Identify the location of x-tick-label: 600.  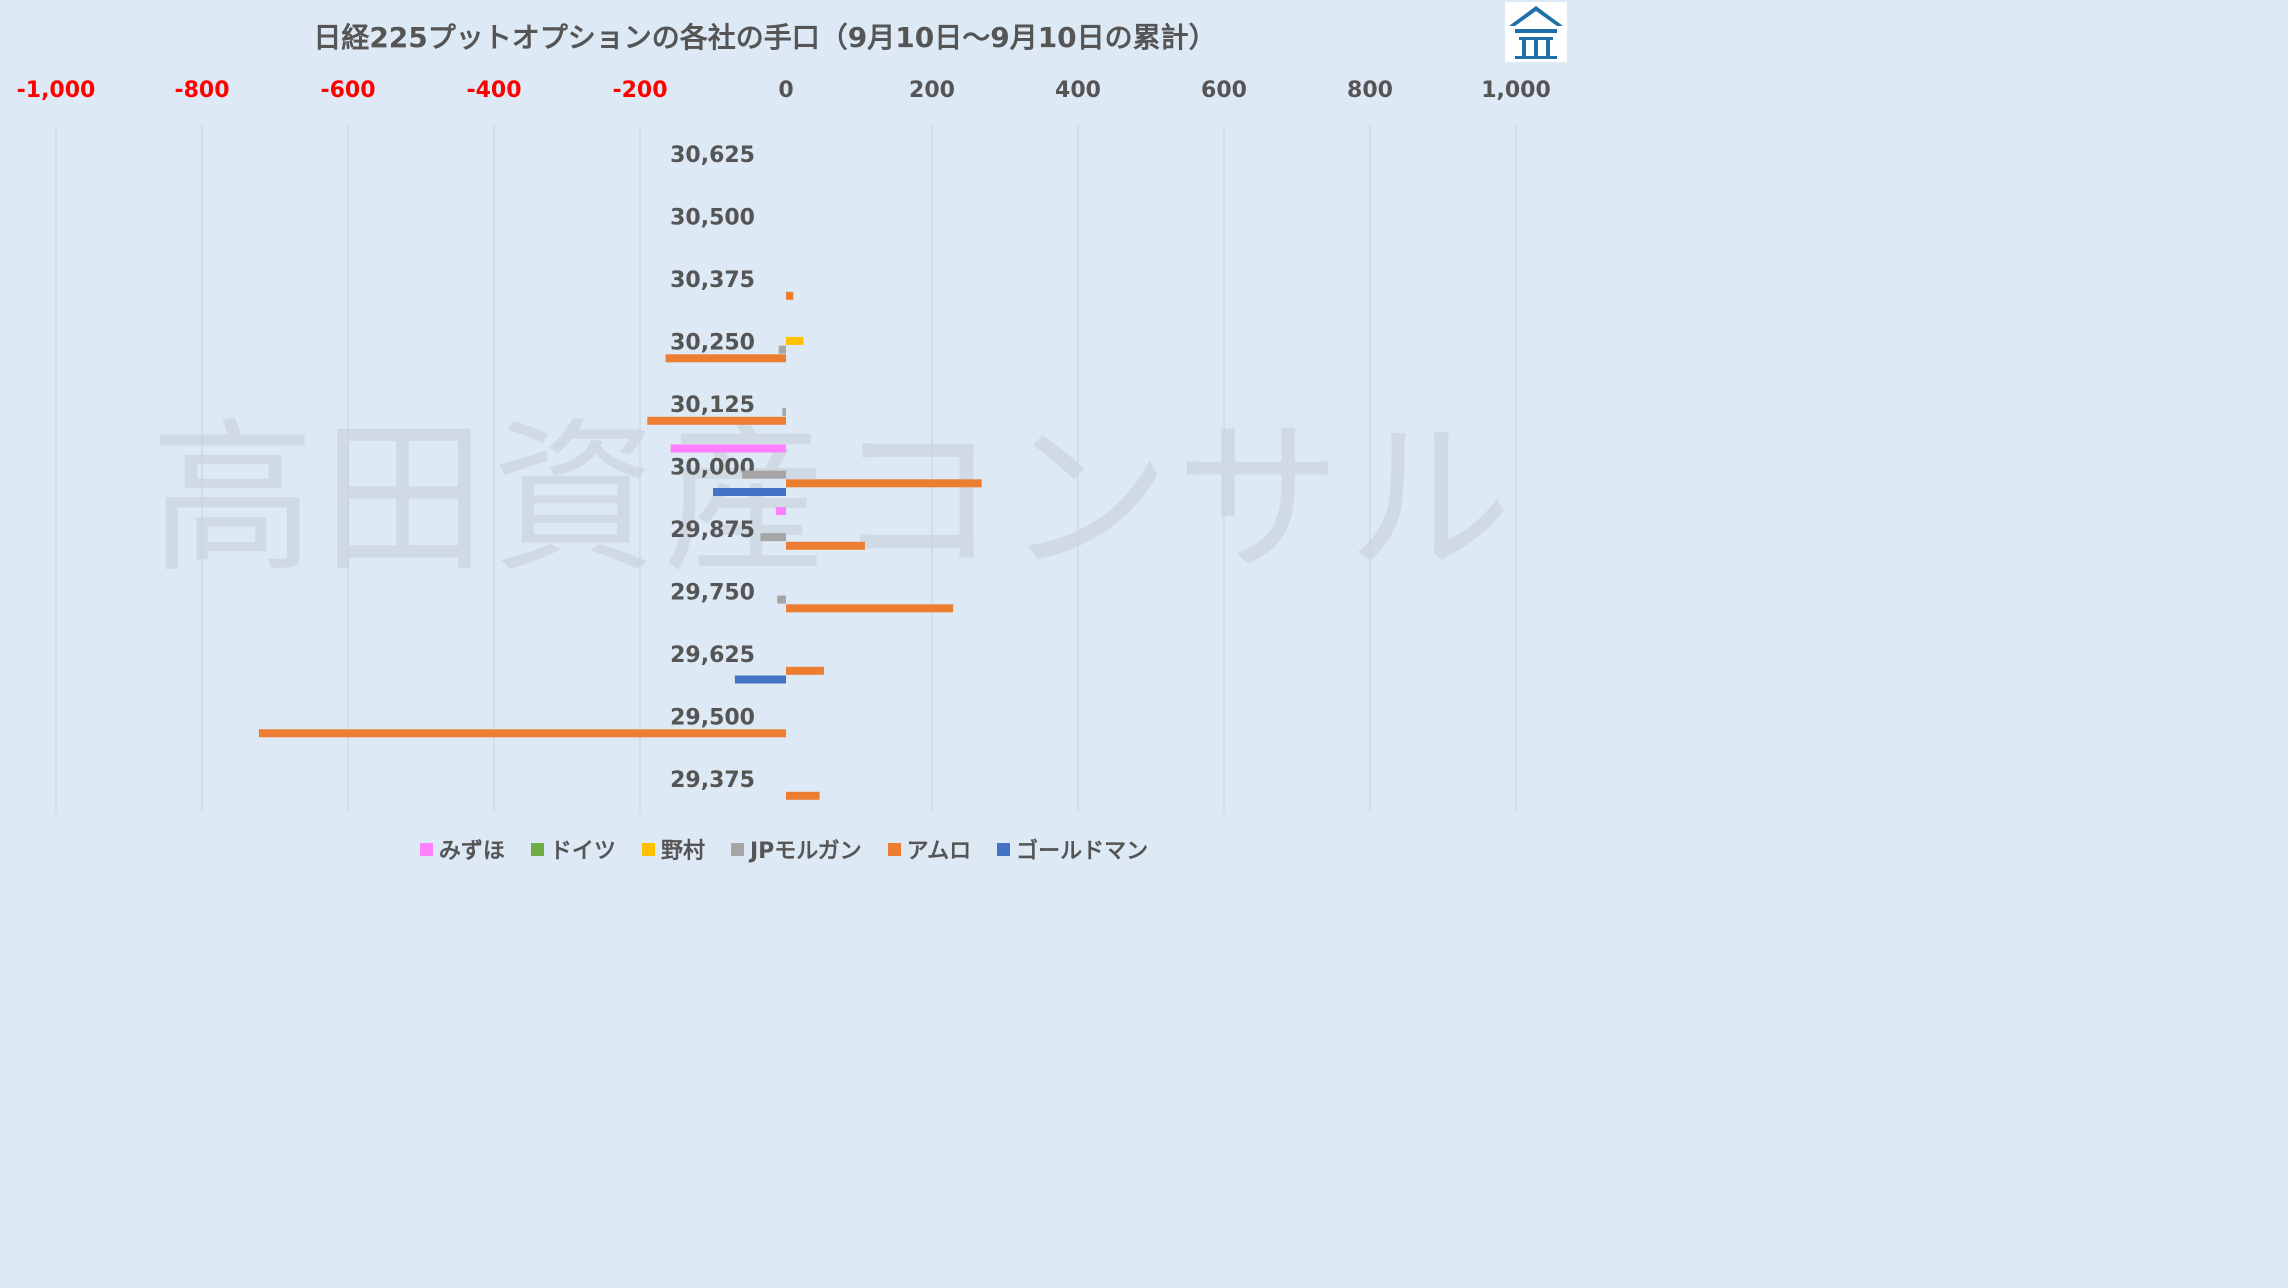
(1224, 90).